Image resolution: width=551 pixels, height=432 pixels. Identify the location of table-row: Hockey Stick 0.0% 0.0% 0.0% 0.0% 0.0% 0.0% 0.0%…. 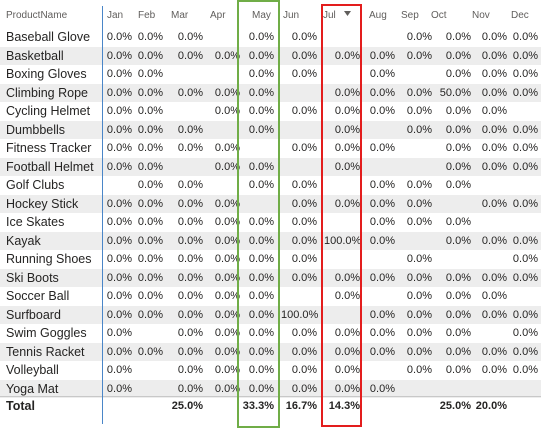
(270, 204).